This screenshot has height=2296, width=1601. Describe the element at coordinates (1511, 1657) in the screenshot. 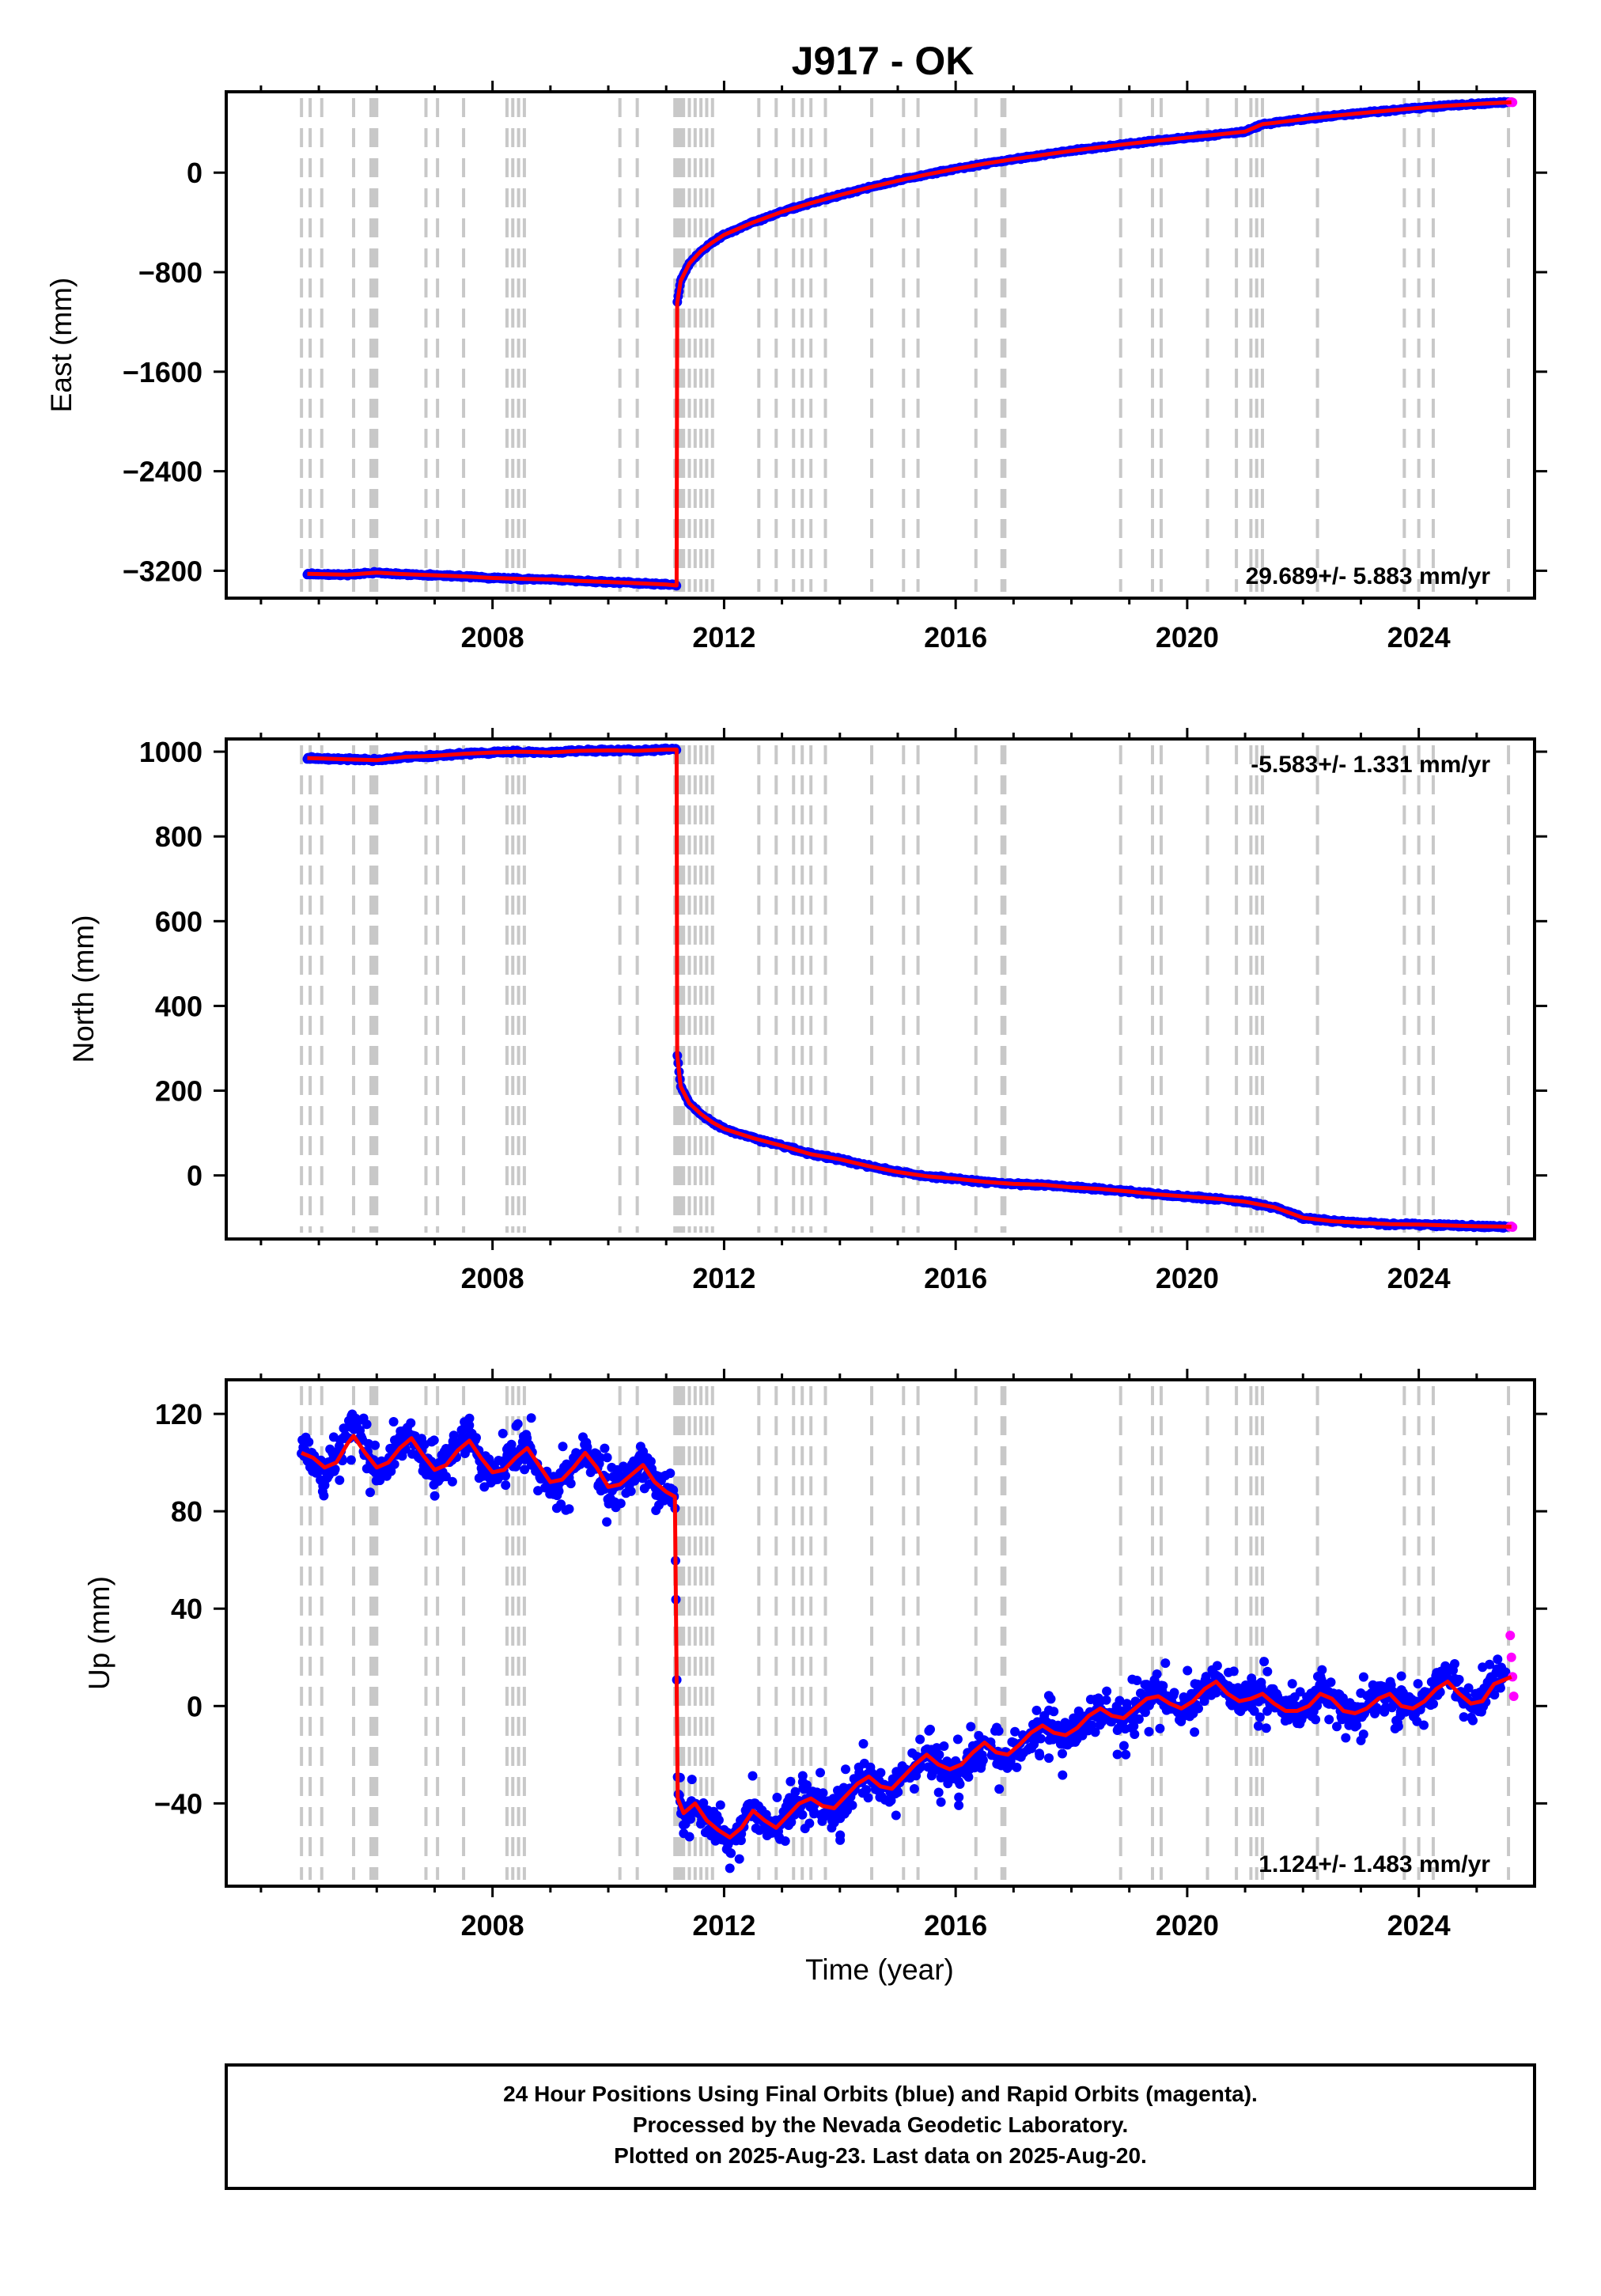

I see `rapid-orbit-point` at that location.